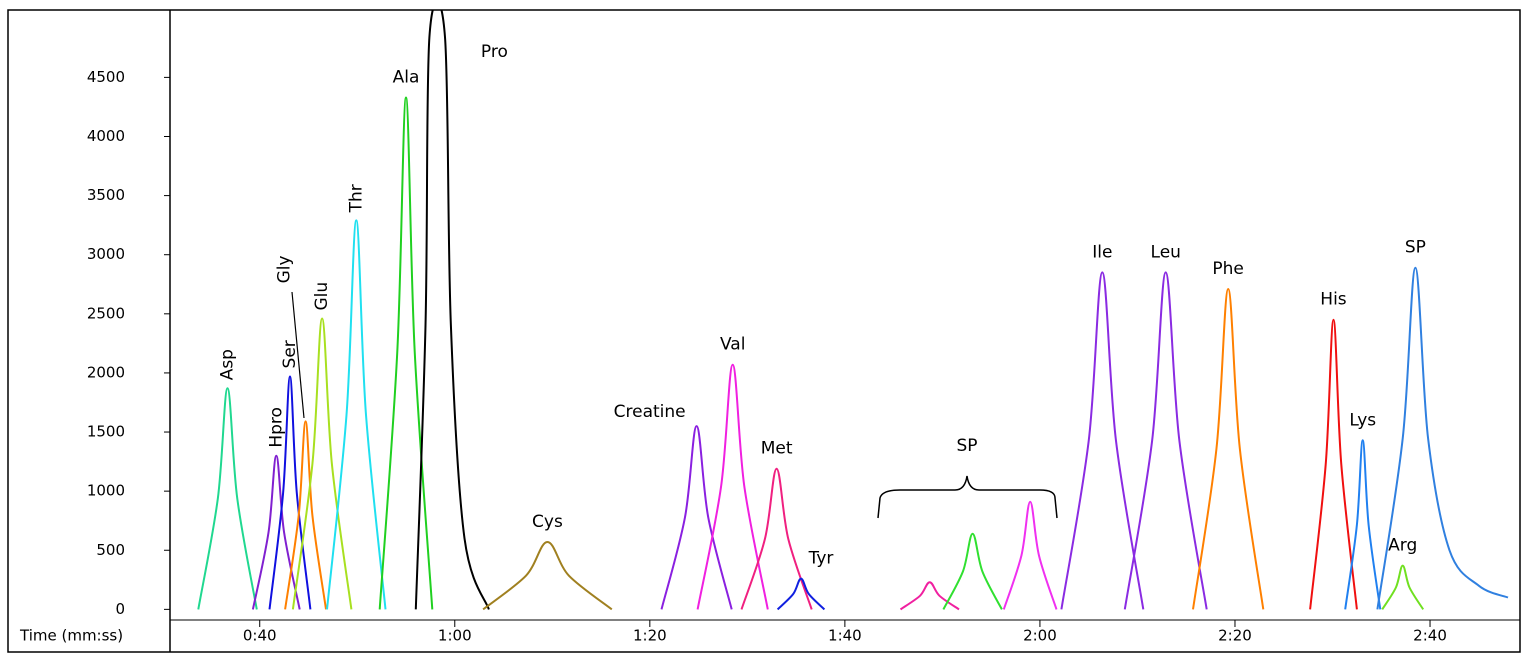  I want to click on peak-label: Leu, so click(1166, 252).